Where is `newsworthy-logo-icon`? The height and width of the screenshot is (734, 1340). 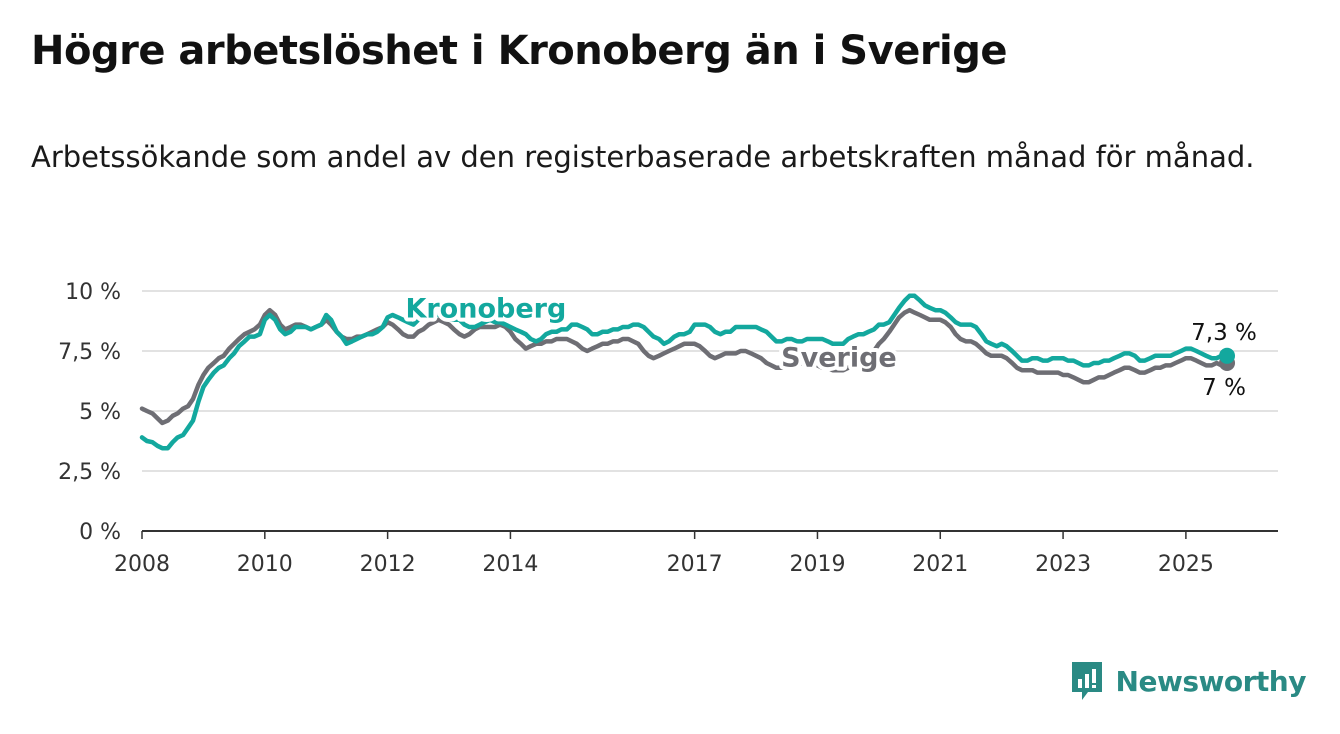
newsworthy-logo-icon is located at coordinates (1086, 681).